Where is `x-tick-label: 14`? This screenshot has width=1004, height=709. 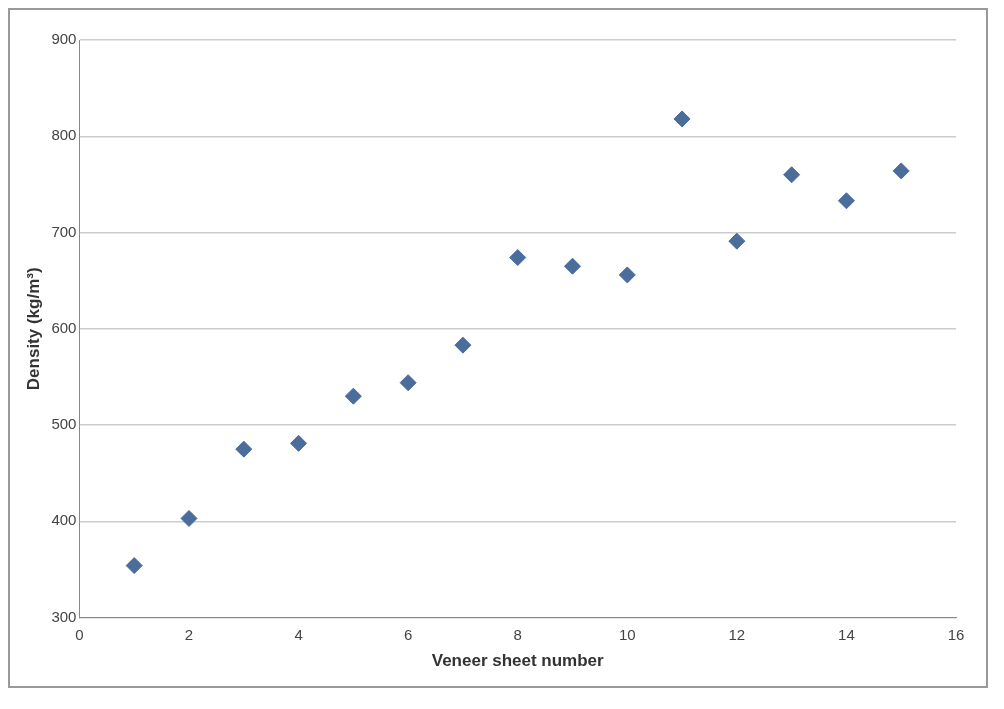 x-tick-label: 14 is located at coordinates (846, 634).